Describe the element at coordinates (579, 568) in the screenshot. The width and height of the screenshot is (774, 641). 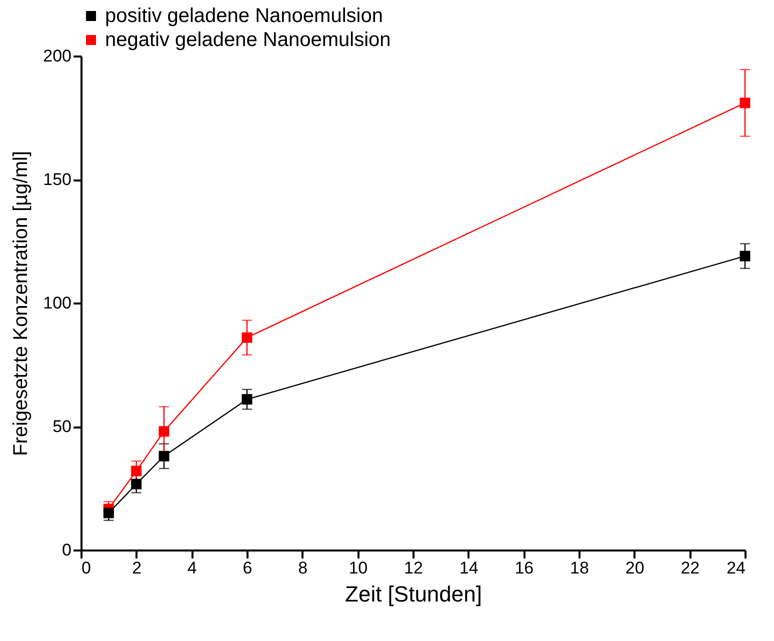
I see `x-tick-label: 18` at that location.